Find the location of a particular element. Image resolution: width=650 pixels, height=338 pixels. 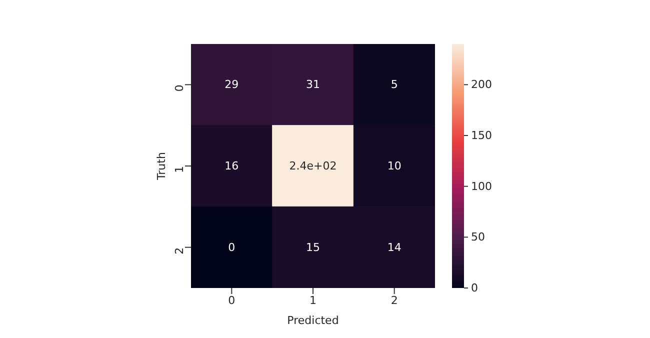

color-bar-label: 100 is located at coordinates (481, 186).